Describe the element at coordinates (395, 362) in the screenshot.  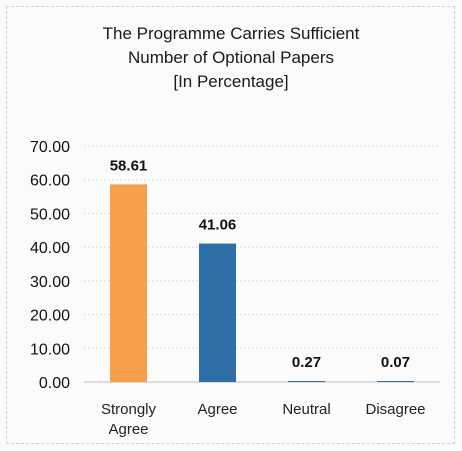
I see `data-label: 0.07` at that location.